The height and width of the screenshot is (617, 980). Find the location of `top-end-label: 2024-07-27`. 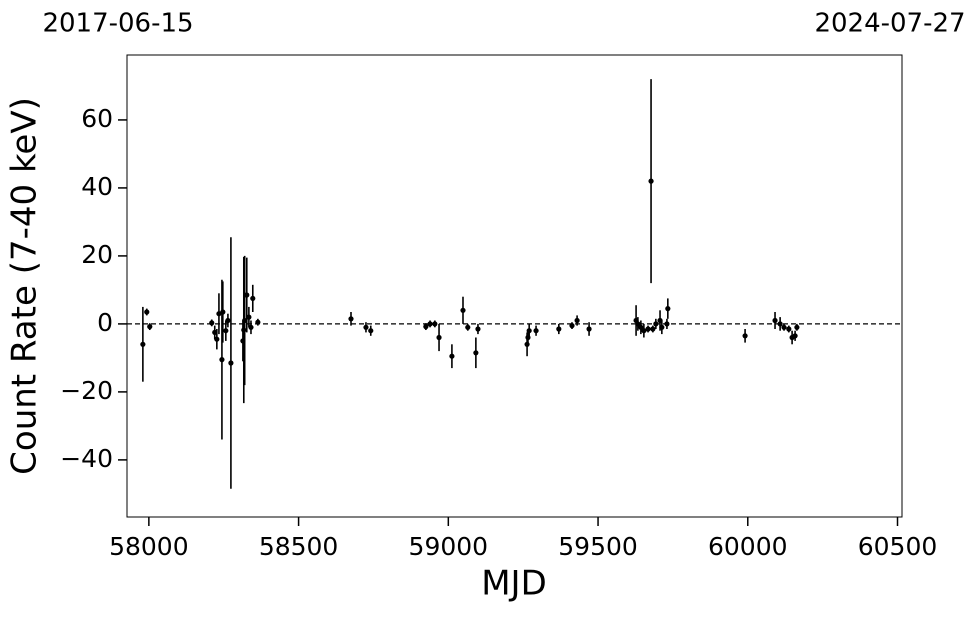

top-end-label: 2024-07-27 is located at coordinates (889, 24).